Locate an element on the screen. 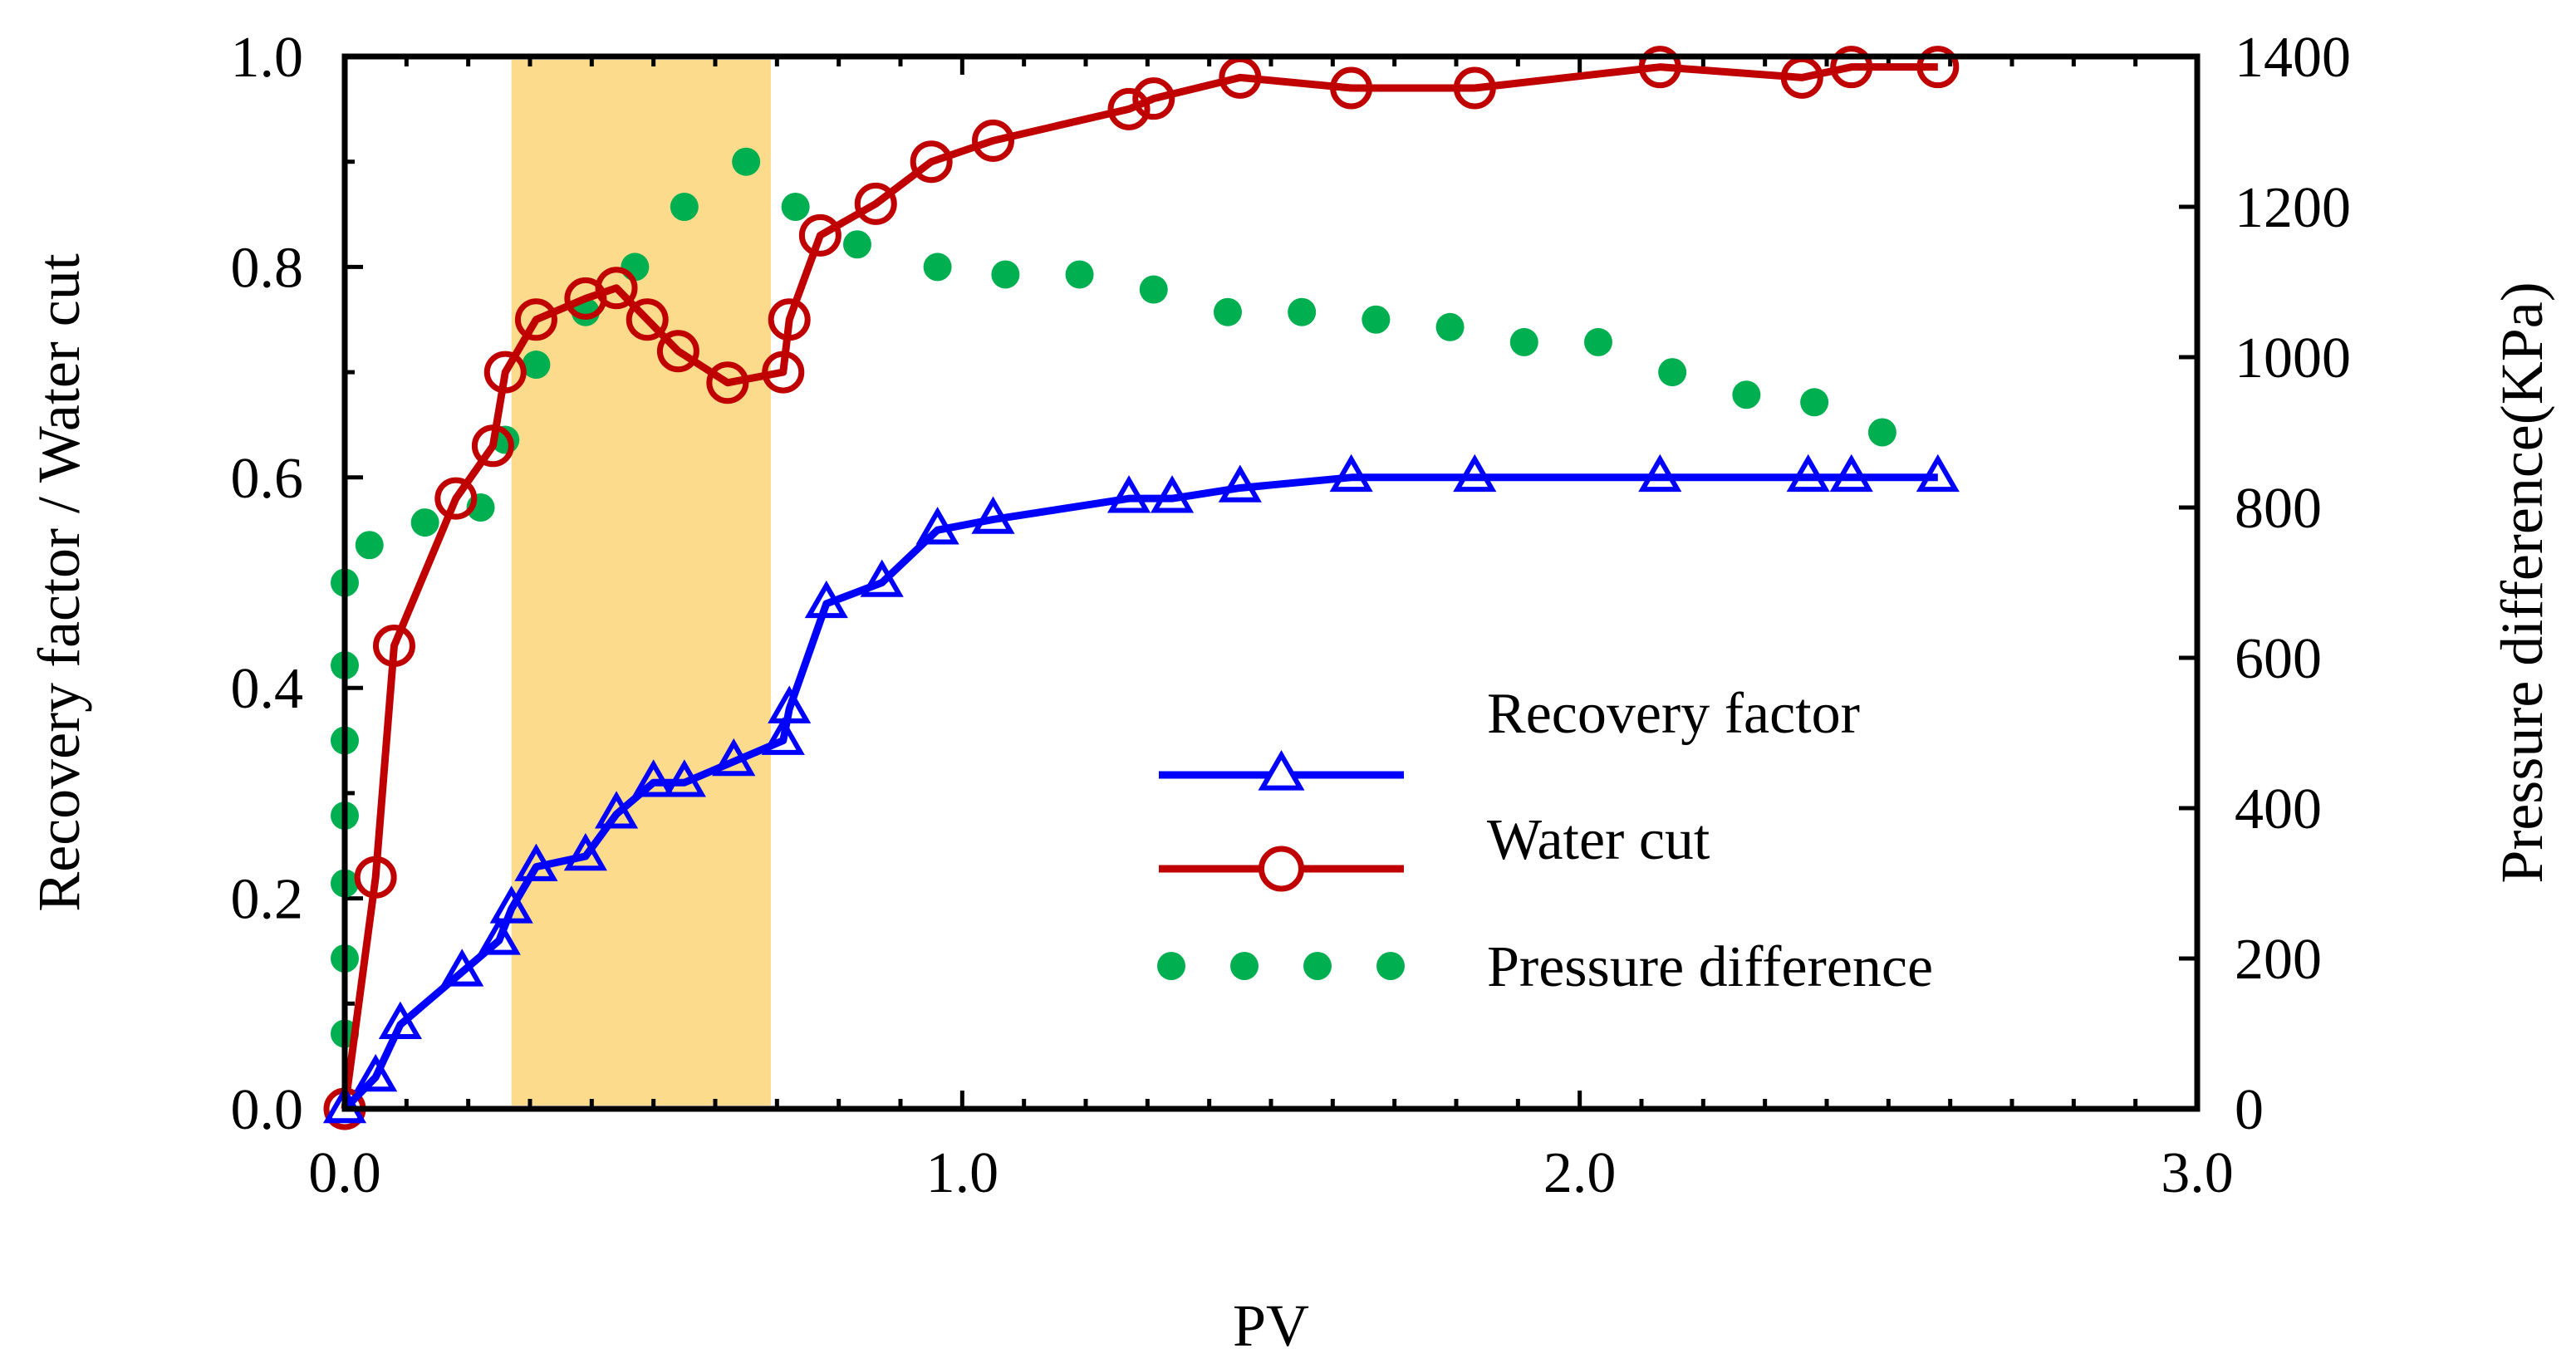 The image size is (2576, 1363). y-right-tick-label: 800 is located at coordinates (2278, 509).